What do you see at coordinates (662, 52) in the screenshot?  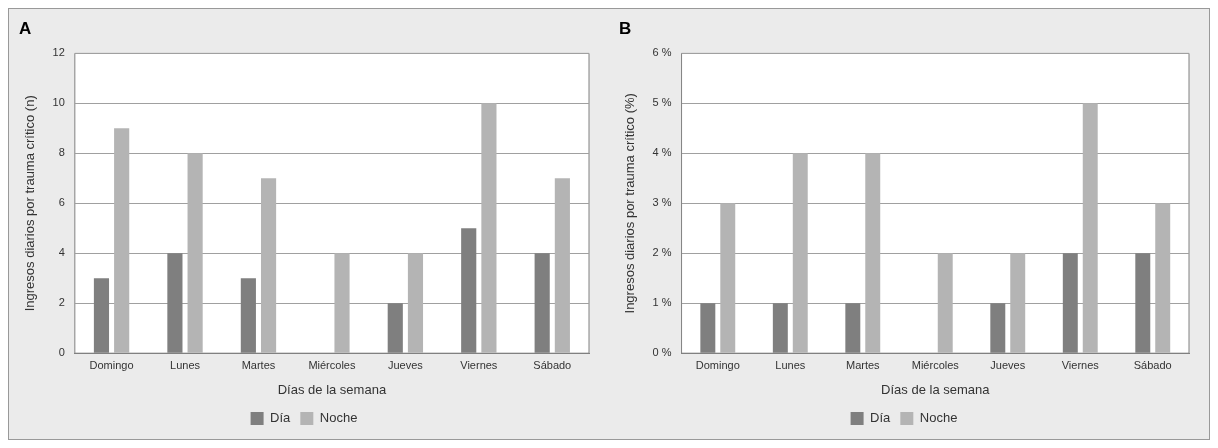 I see `y-tick-label: 6 %` at bounding box center [662, 52].